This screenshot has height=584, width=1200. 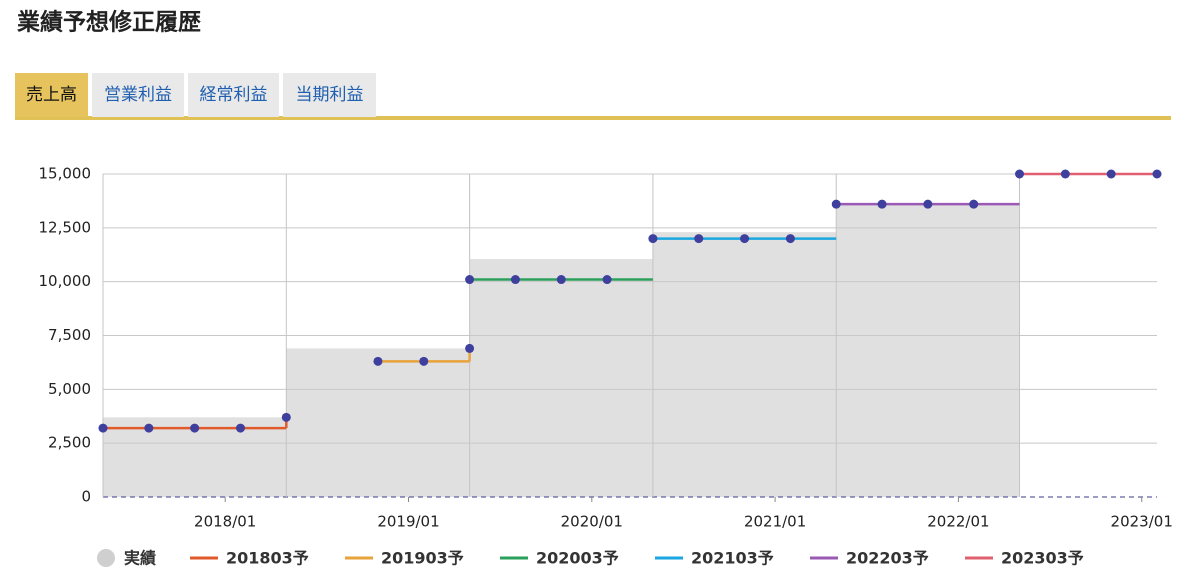 What do you see at coordinates (69, 389) in the screenshot?
I see `y-tick-label: 5,000` at bounding box center [69, 389].